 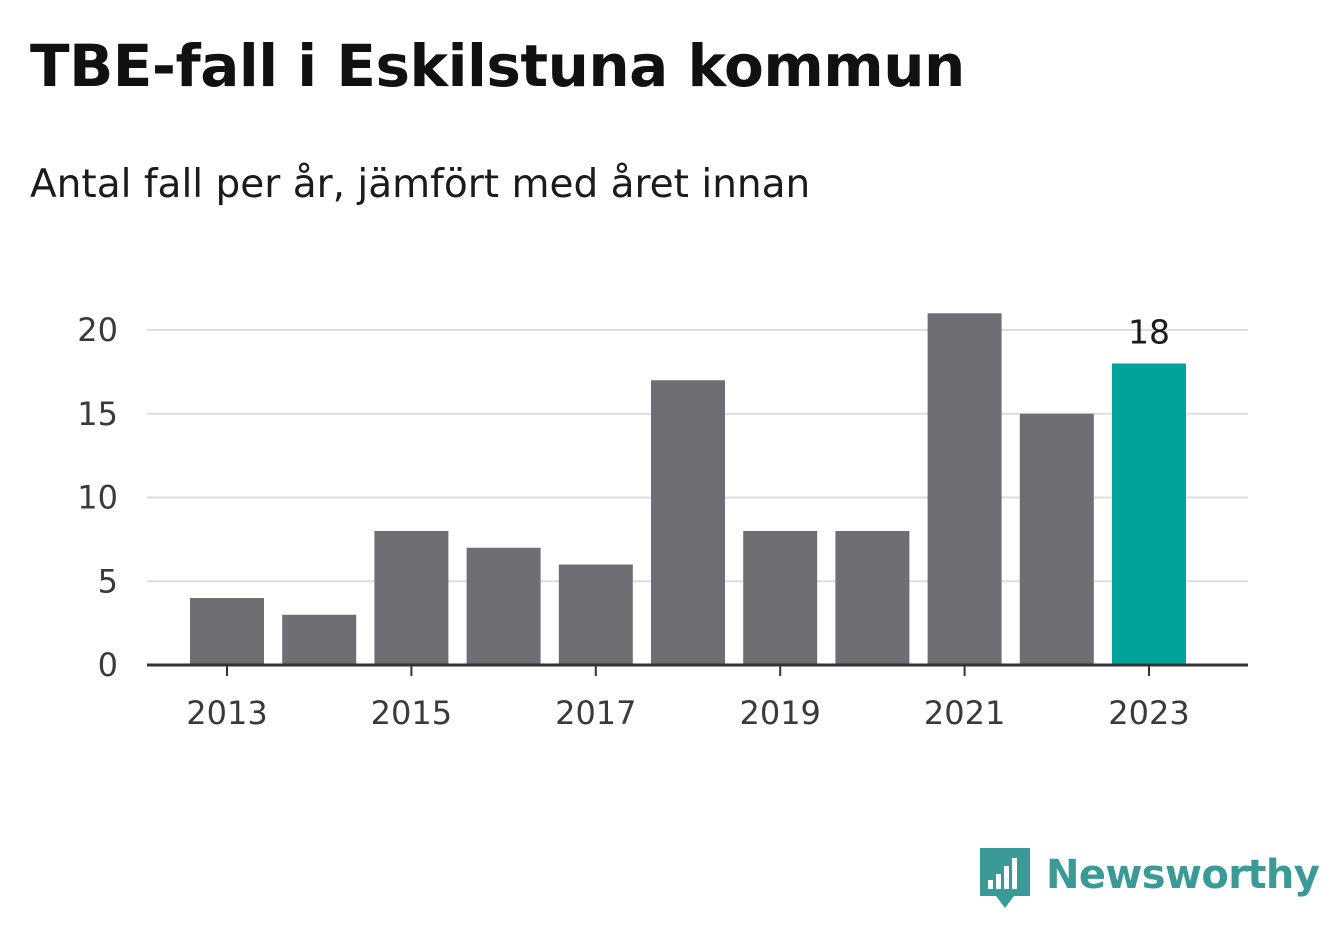 I want to click on x-tick-label: 2017, so click(x=595, y=713).